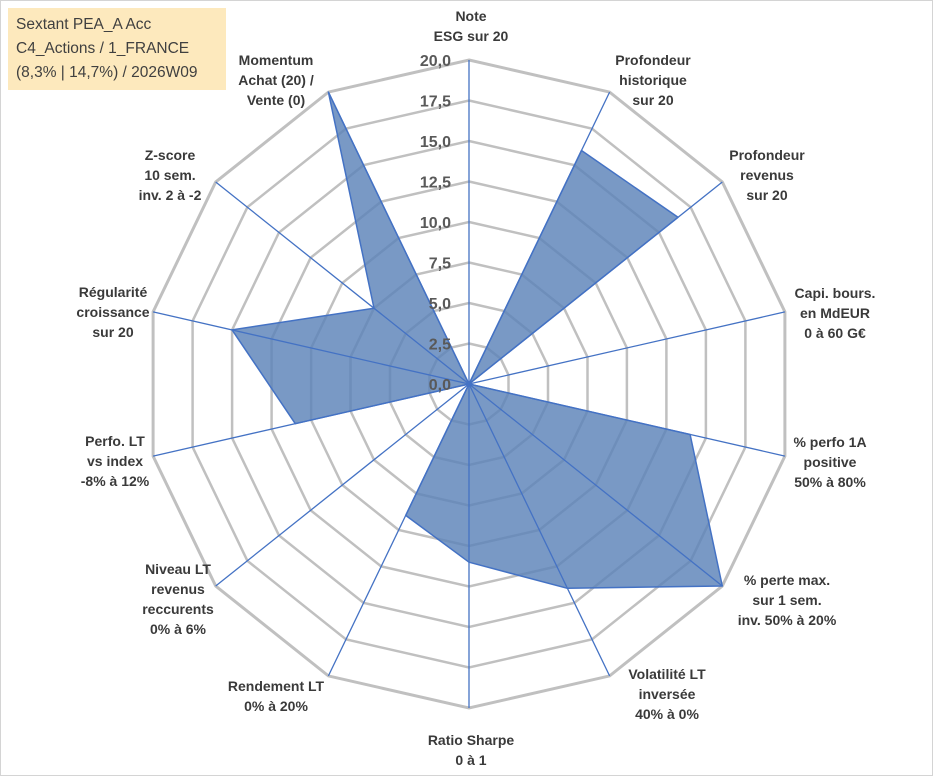 The height and width of the screenshot is (776, 933). What do you see at coordinates (178, 569) in the screenshot?
I see `axis-label-line: Niveau LT` at bounding box center [178, 569].